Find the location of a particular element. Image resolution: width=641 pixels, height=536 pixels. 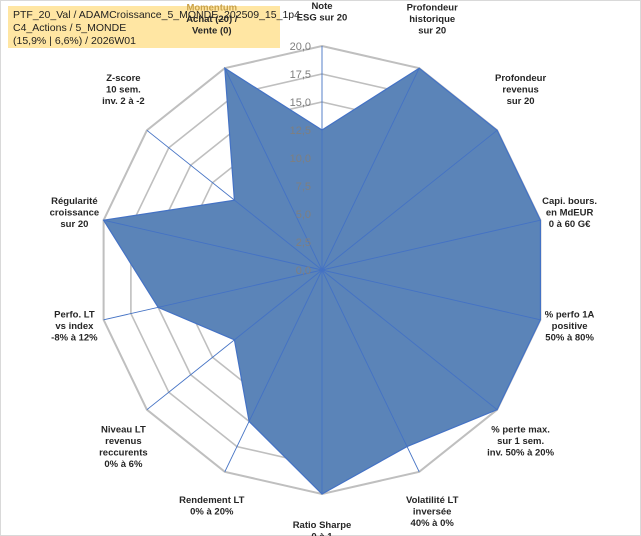

axis-label-1-line-1: historique is located at coordinates (432, 19).